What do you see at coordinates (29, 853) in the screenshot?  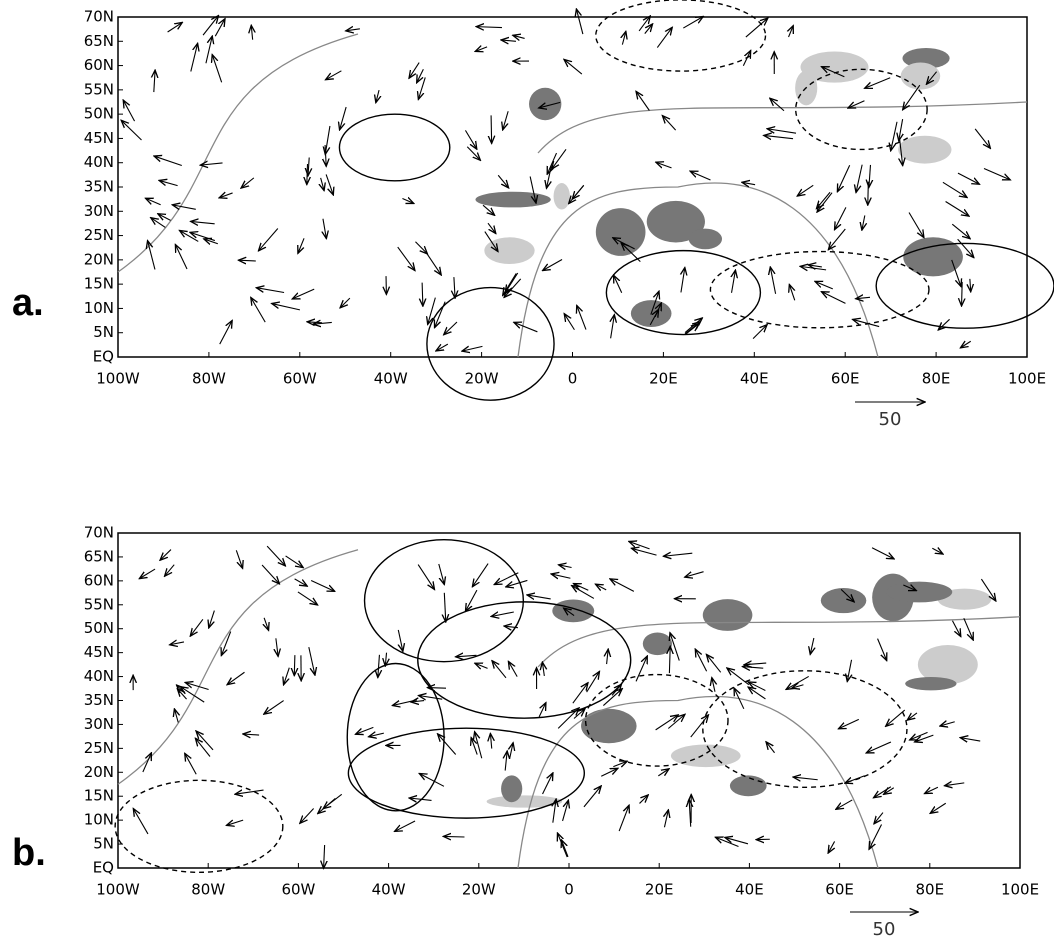 I see `panel-label: b.` at bounding box center [29, 853].